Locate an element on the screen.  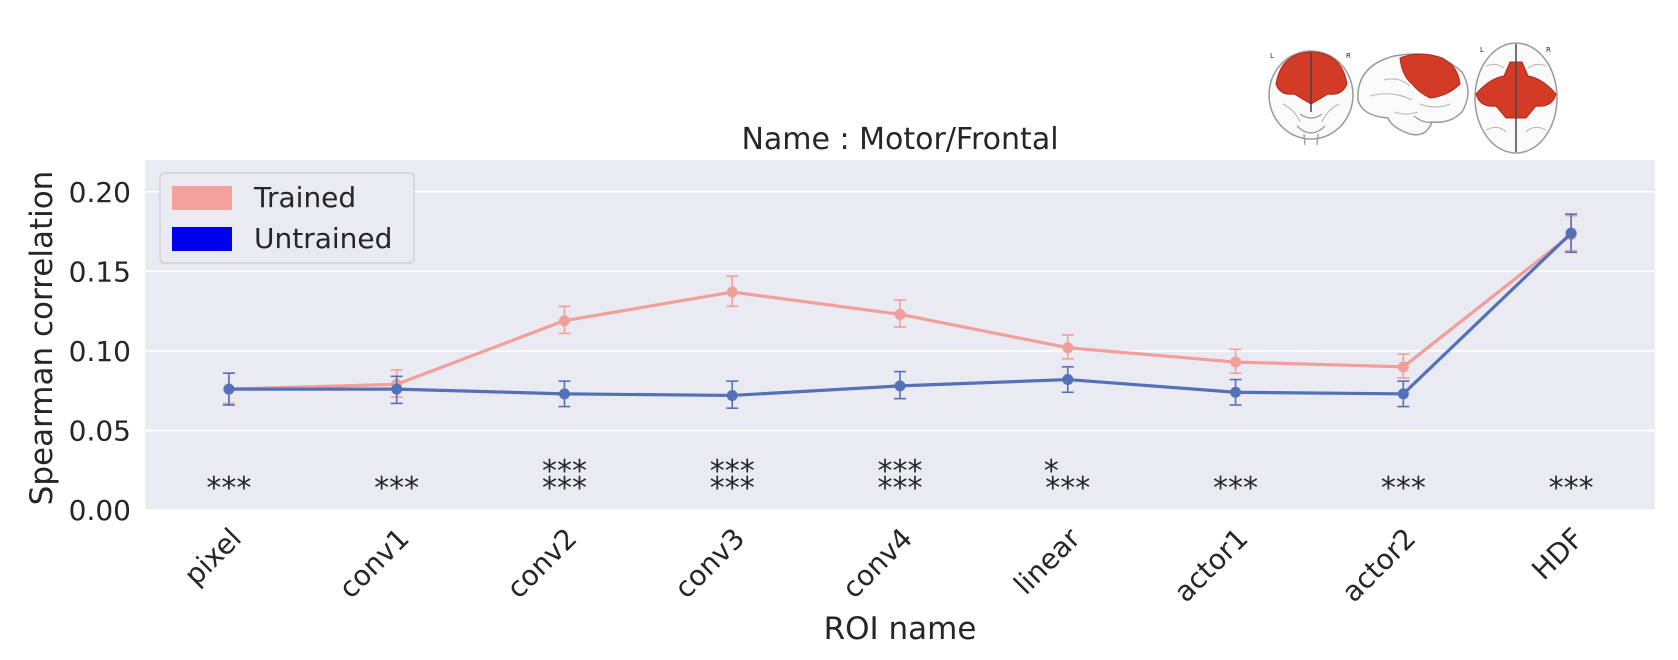
x-tick-label: pixel is located at coordinates (213, 557).